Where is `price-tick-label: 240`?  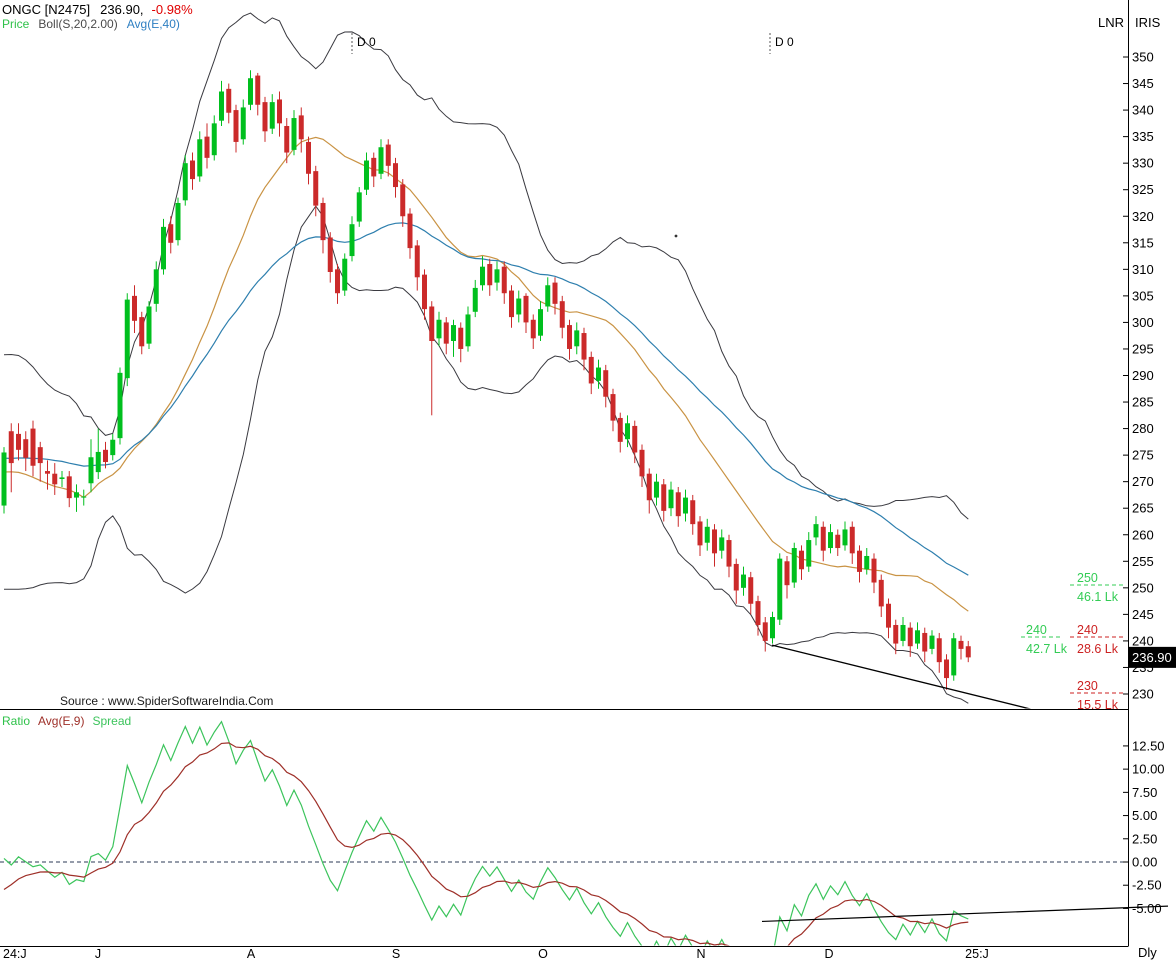 price-tick-label: 240 is located at coordinates (1143, 640).